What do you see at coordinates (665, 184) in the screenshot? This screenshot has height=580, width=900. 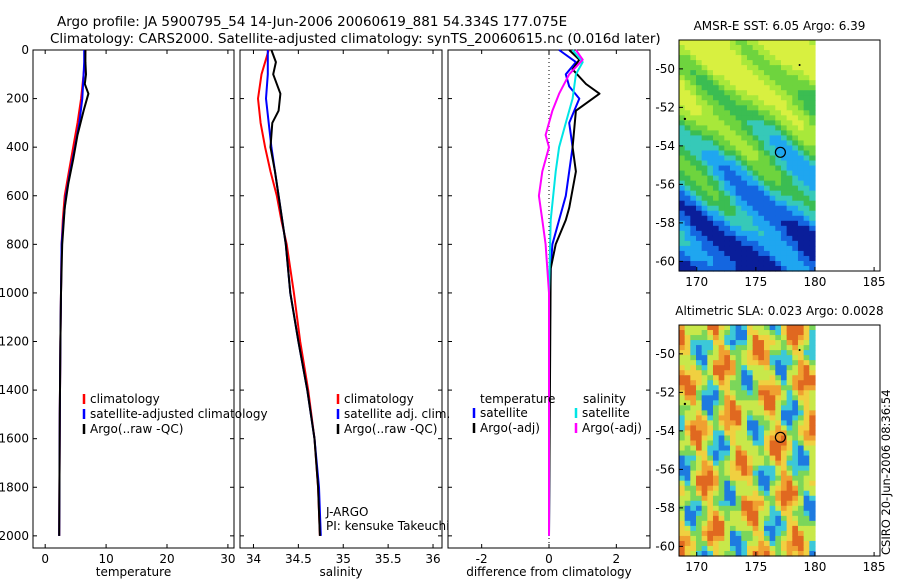 I see `sst_map-ytick-label: -56` at bounding box center [665, 184].